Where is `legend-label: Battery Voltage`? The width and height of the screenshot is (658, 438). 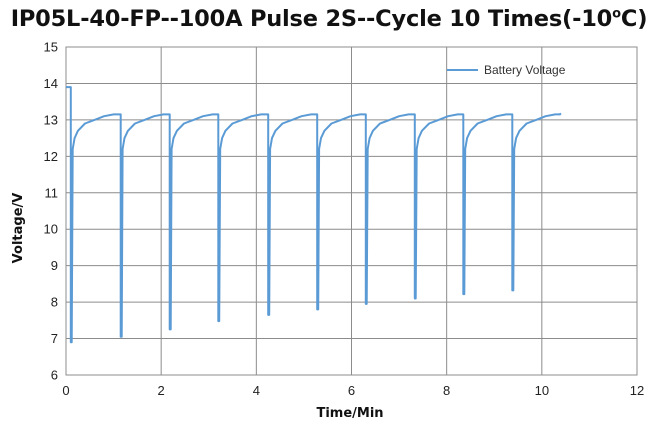
legend-label: Battery Voltage is located at coordinates (525, 70).